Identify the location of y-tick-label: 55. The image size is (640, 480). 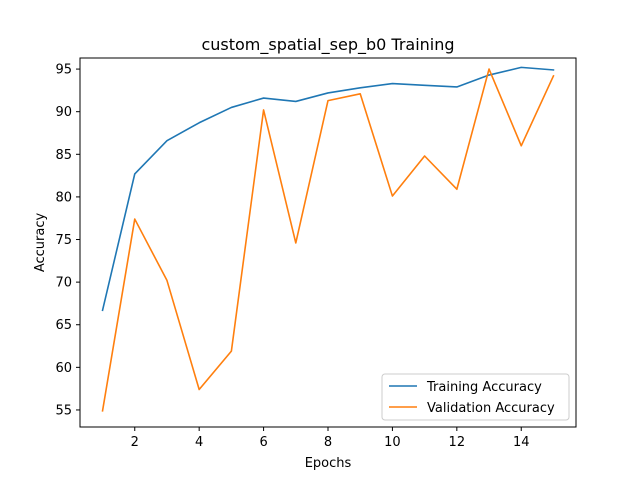
(63, 410).